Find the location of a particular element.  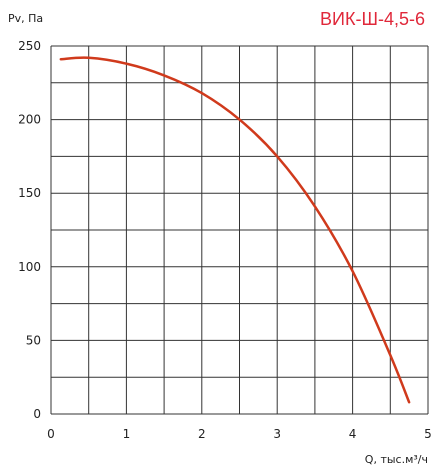

x-tick-label: 5 is located at coordinates (428, 434).